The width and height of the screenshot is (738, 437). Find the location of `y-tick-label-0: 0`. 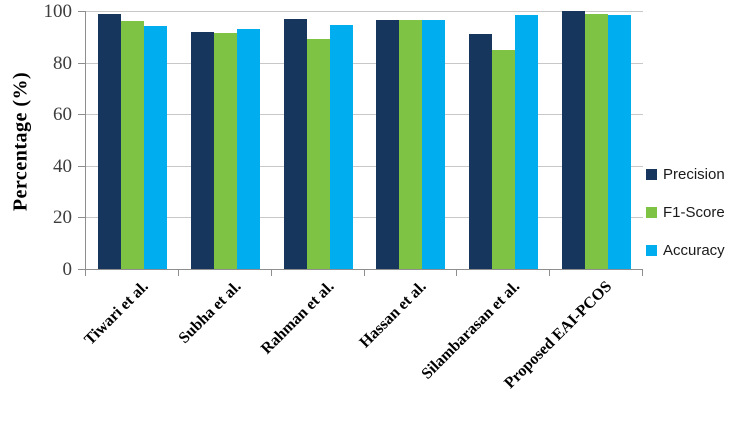

y-tick-label-0: 0 is located at coordinates (67, 269).